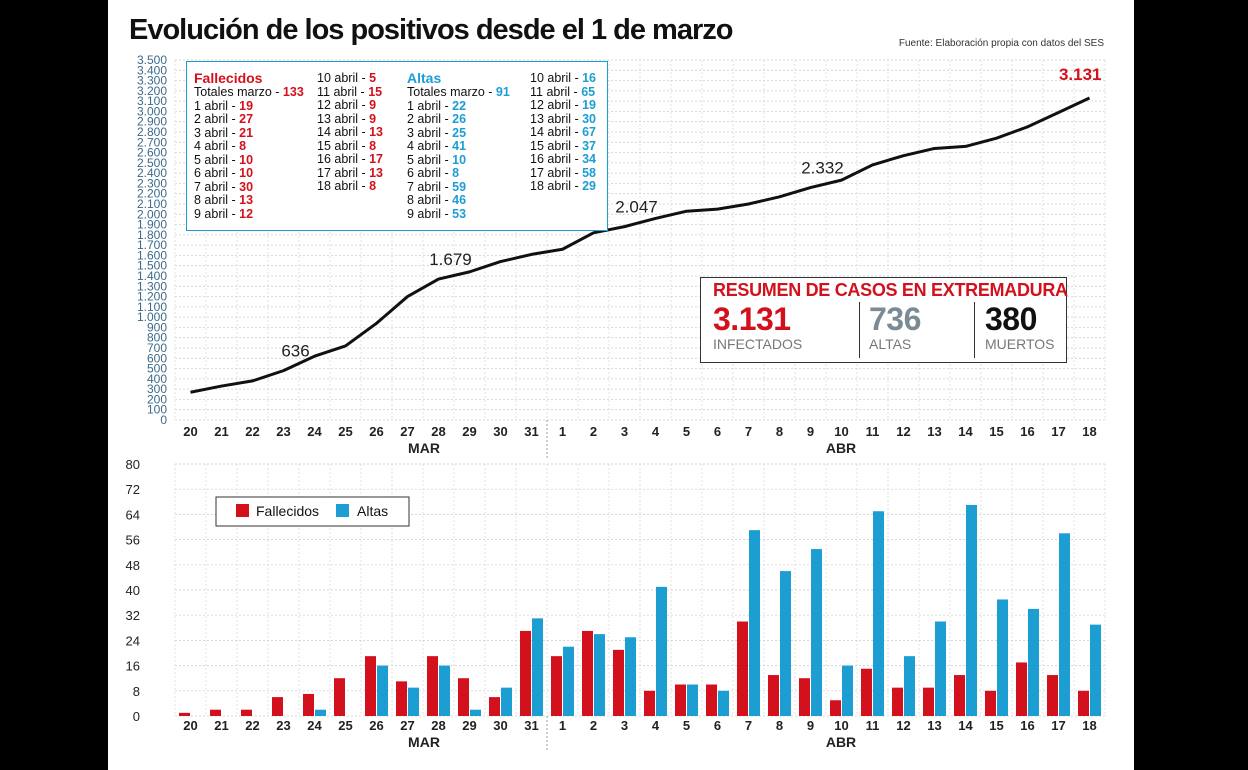 This screenshot has width=1248, height=770. What do you see at coordinates (934, 725) in the screenshot?
I see `x-tick-label: 13` at bounding box center [934, 725].